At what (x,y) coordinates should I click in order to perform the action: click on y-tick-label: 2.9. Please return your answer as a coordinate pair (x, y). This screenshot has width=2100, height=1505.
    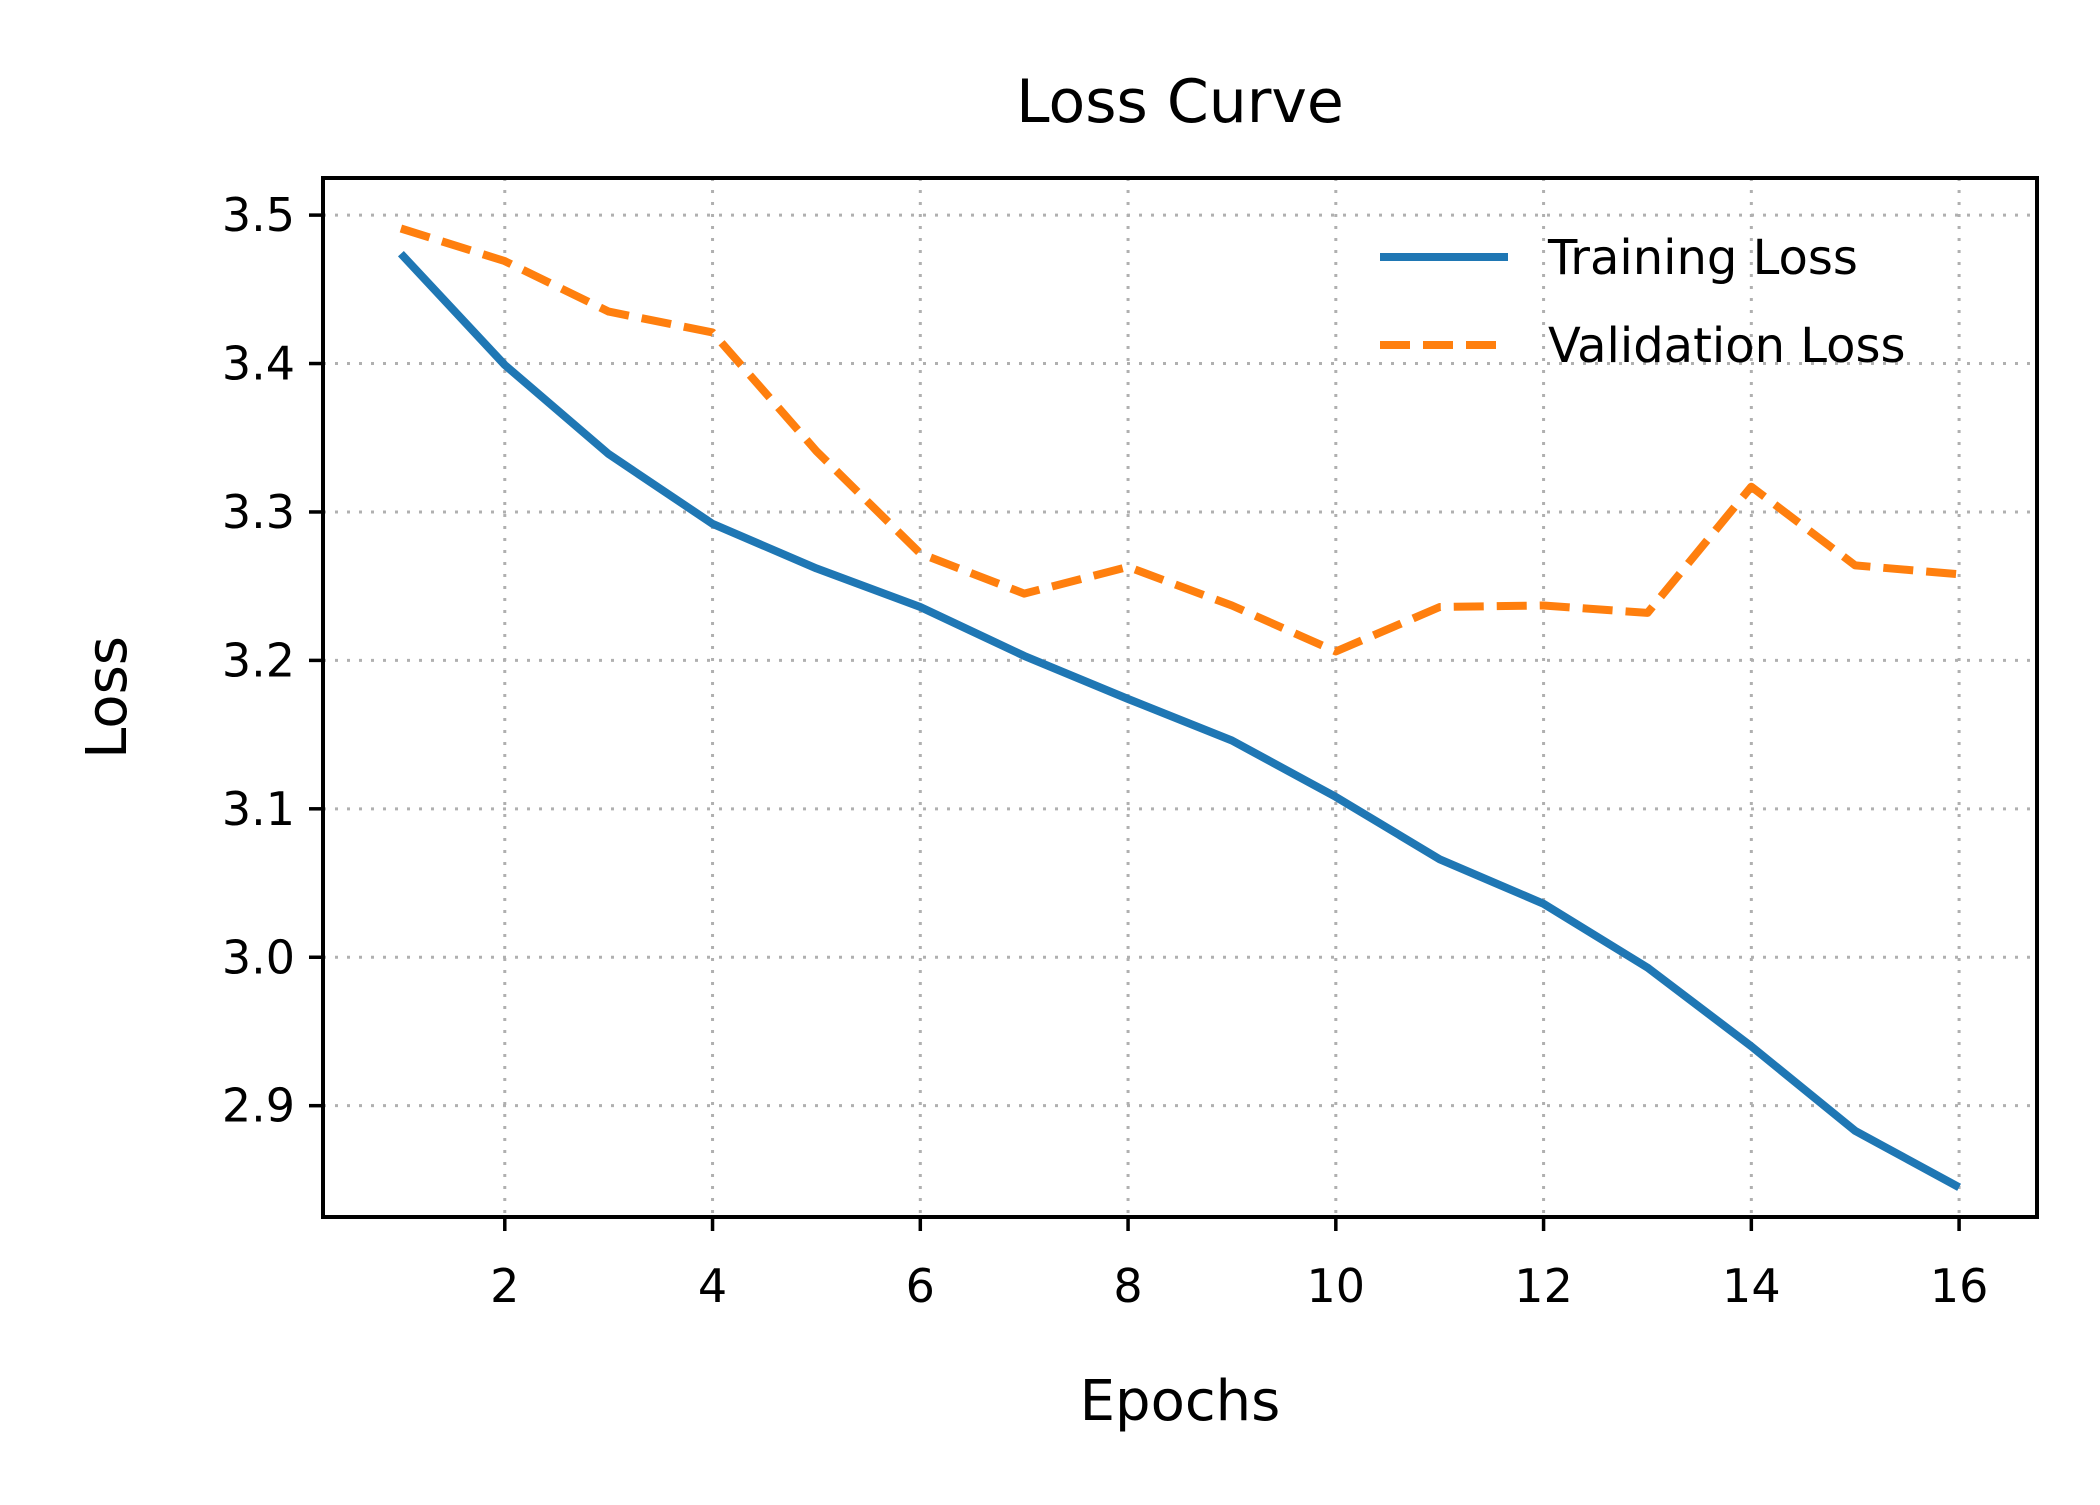
    Looking at the image, I should click on (258, 1106).